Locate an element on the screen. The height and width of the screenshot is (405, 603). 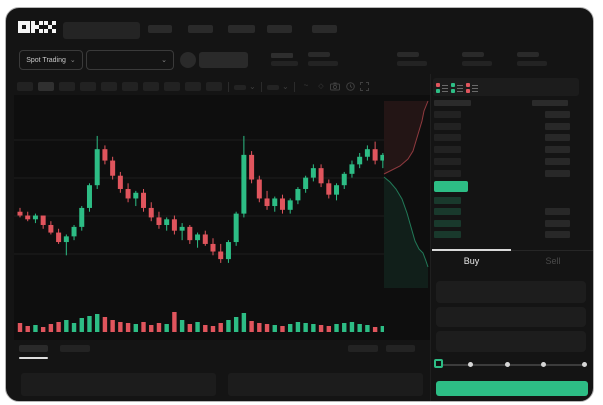
total-input is located at coordinates (511, 341).